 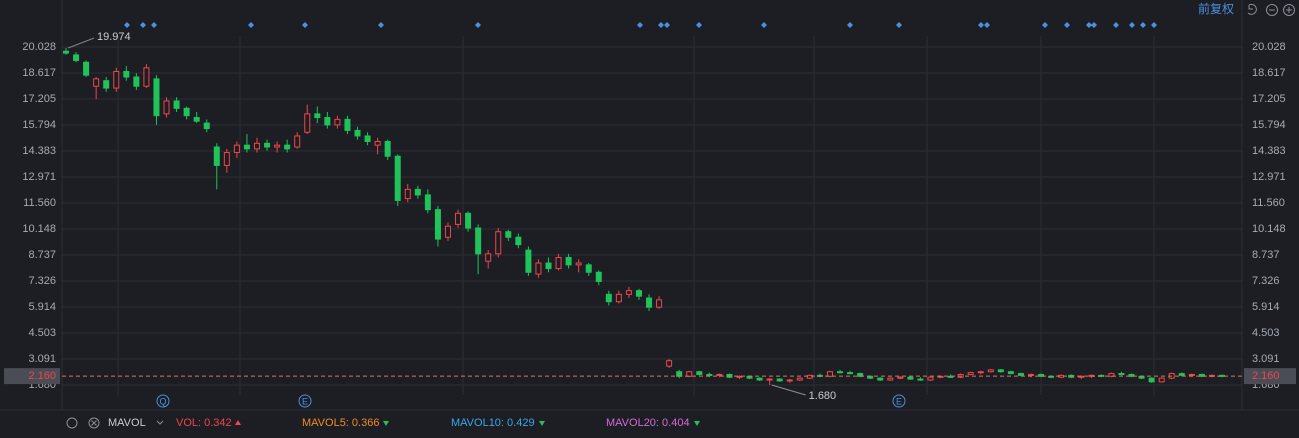 What do you see at coordinates (1269, 151) in the screenshot?
I see `y-tick-label-right: 14.383` at bounding box center [1269, 151].